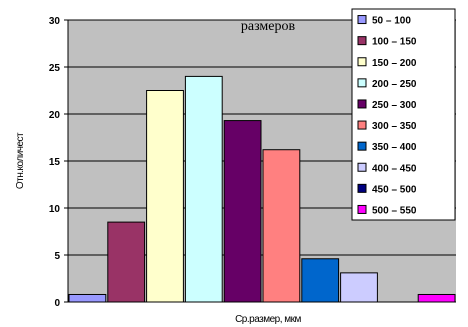 The width and height of the screenshot is (468, 327). I want to click on y-tick-label: 0, so click(57, 303).